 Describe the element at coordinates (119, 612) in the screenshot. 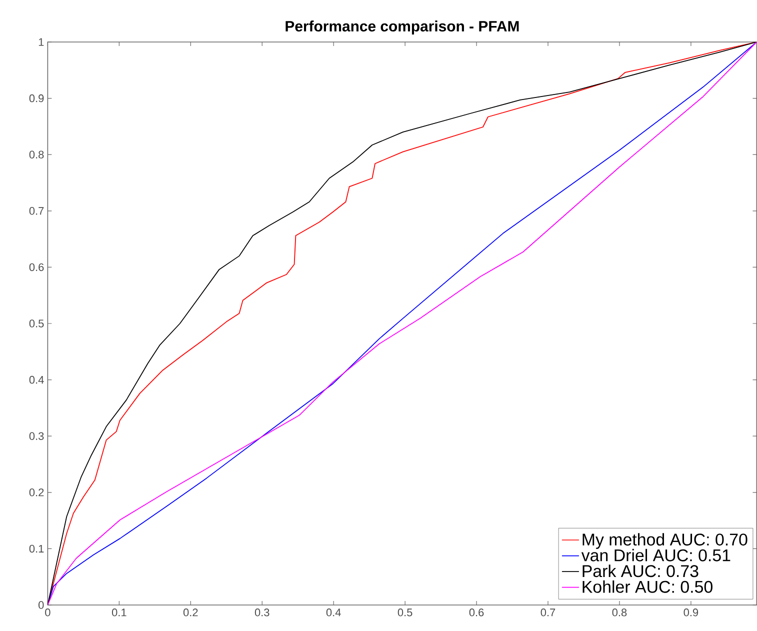

I see `x-tick-label: 0.1` at that location.